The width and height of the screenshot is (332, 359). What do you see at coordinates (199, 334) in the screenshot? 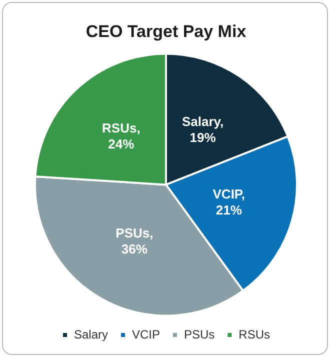
I see `legend-label: PSUs` at bounding box center [199, 334].